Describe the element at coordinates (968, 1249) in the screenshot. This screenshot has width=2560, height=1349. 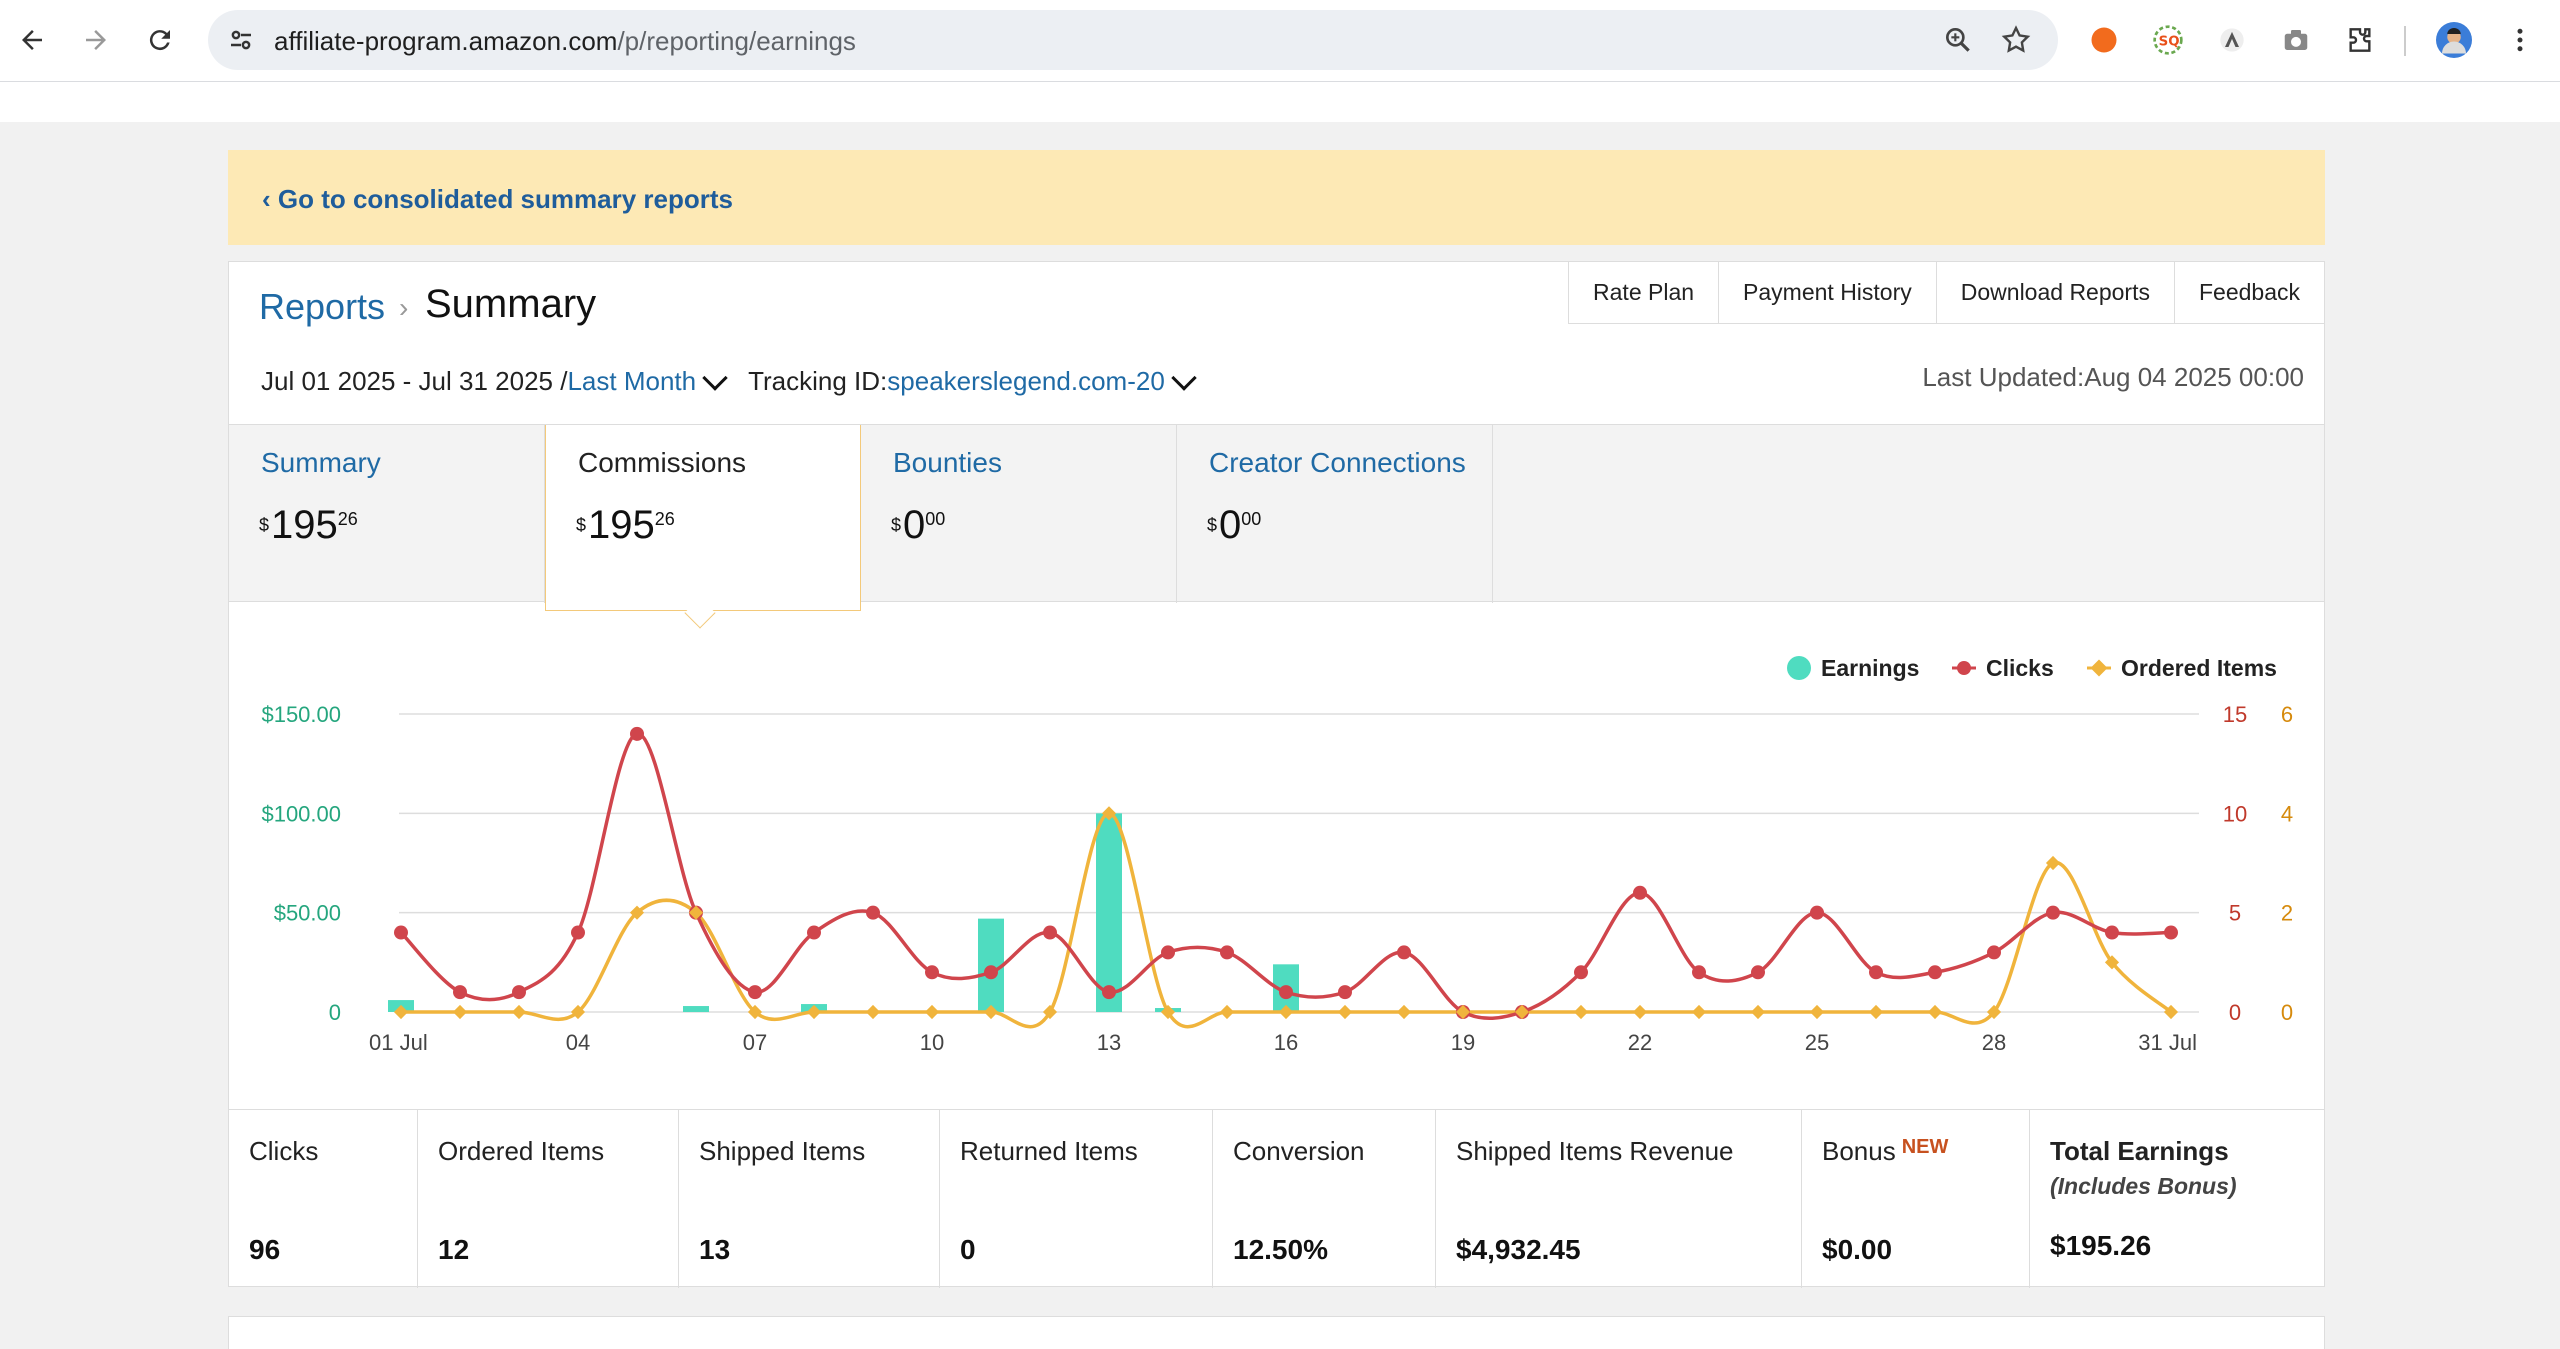
I see `stat-value: 0` at that location.